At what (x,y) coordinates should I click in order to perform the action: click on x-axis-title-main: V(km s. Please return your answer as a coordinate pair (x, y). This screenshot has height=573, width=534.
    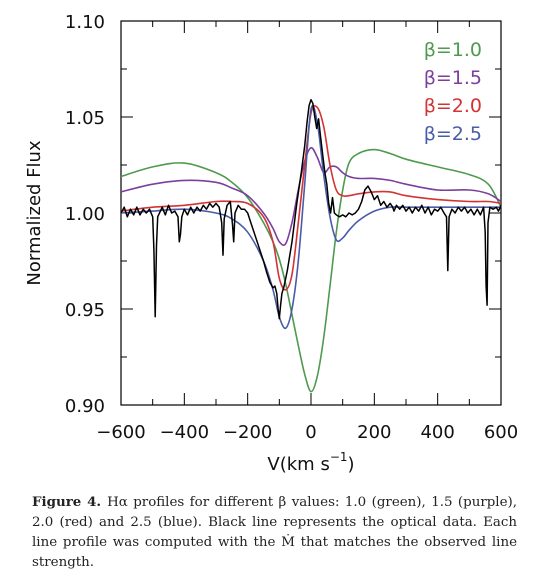
    Looking at the image, I should click on (298, 464).